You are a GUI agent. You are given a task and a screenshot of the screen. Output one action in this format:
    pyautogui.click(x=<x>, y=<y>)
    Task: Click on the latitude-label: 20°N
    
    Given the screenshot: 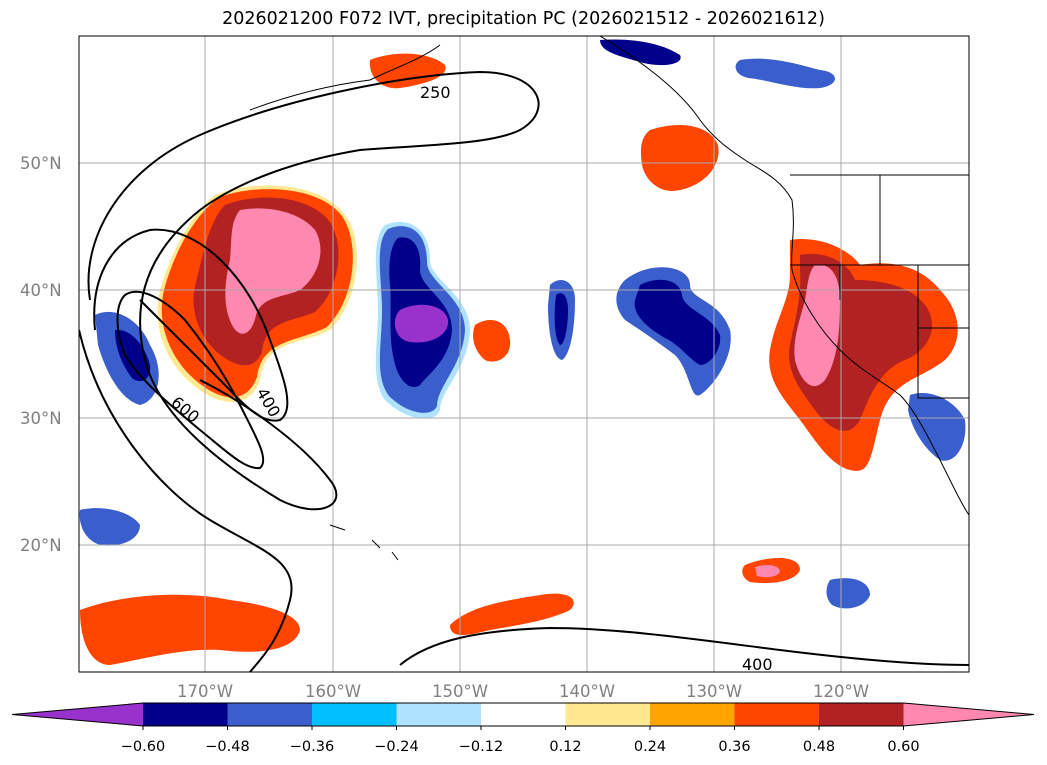 What is the action you would take?
    pyautogui.click(x=41, y=545)
    